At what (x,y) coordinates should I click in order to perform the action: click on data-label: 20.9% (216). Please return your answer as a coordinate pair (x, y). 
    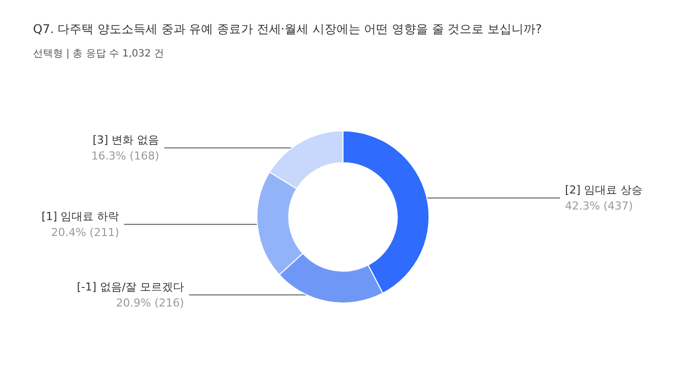
    Looking at the image, I should click on (150, 303).